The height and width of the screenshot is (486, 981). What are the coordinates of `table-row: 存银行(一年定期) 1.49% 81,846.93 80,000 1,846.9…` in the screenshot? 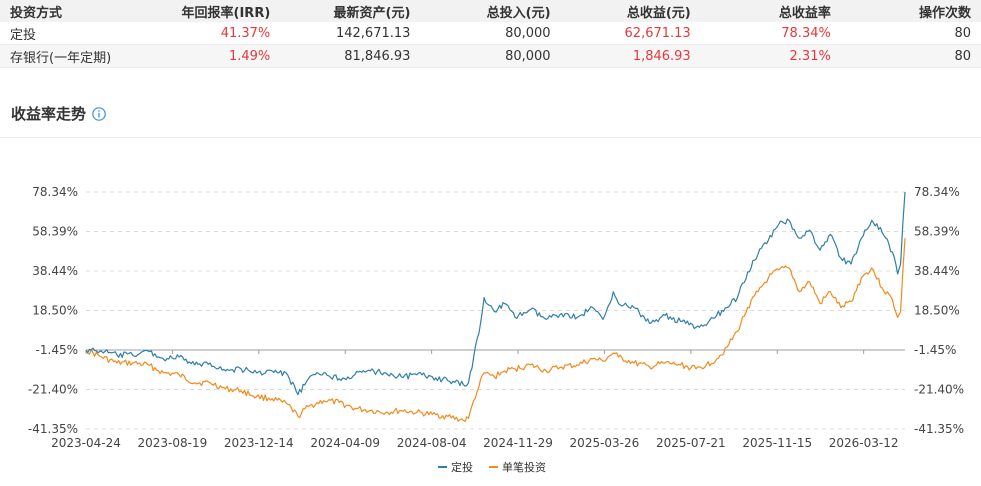 It's located at (490, 56).